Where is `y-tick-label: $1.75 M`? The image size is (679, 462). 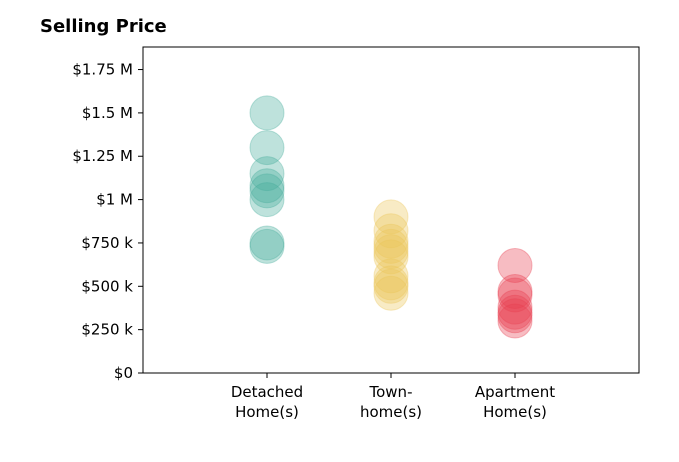
y-tick-label: $1.75 M is located at coordinates (102, 70).